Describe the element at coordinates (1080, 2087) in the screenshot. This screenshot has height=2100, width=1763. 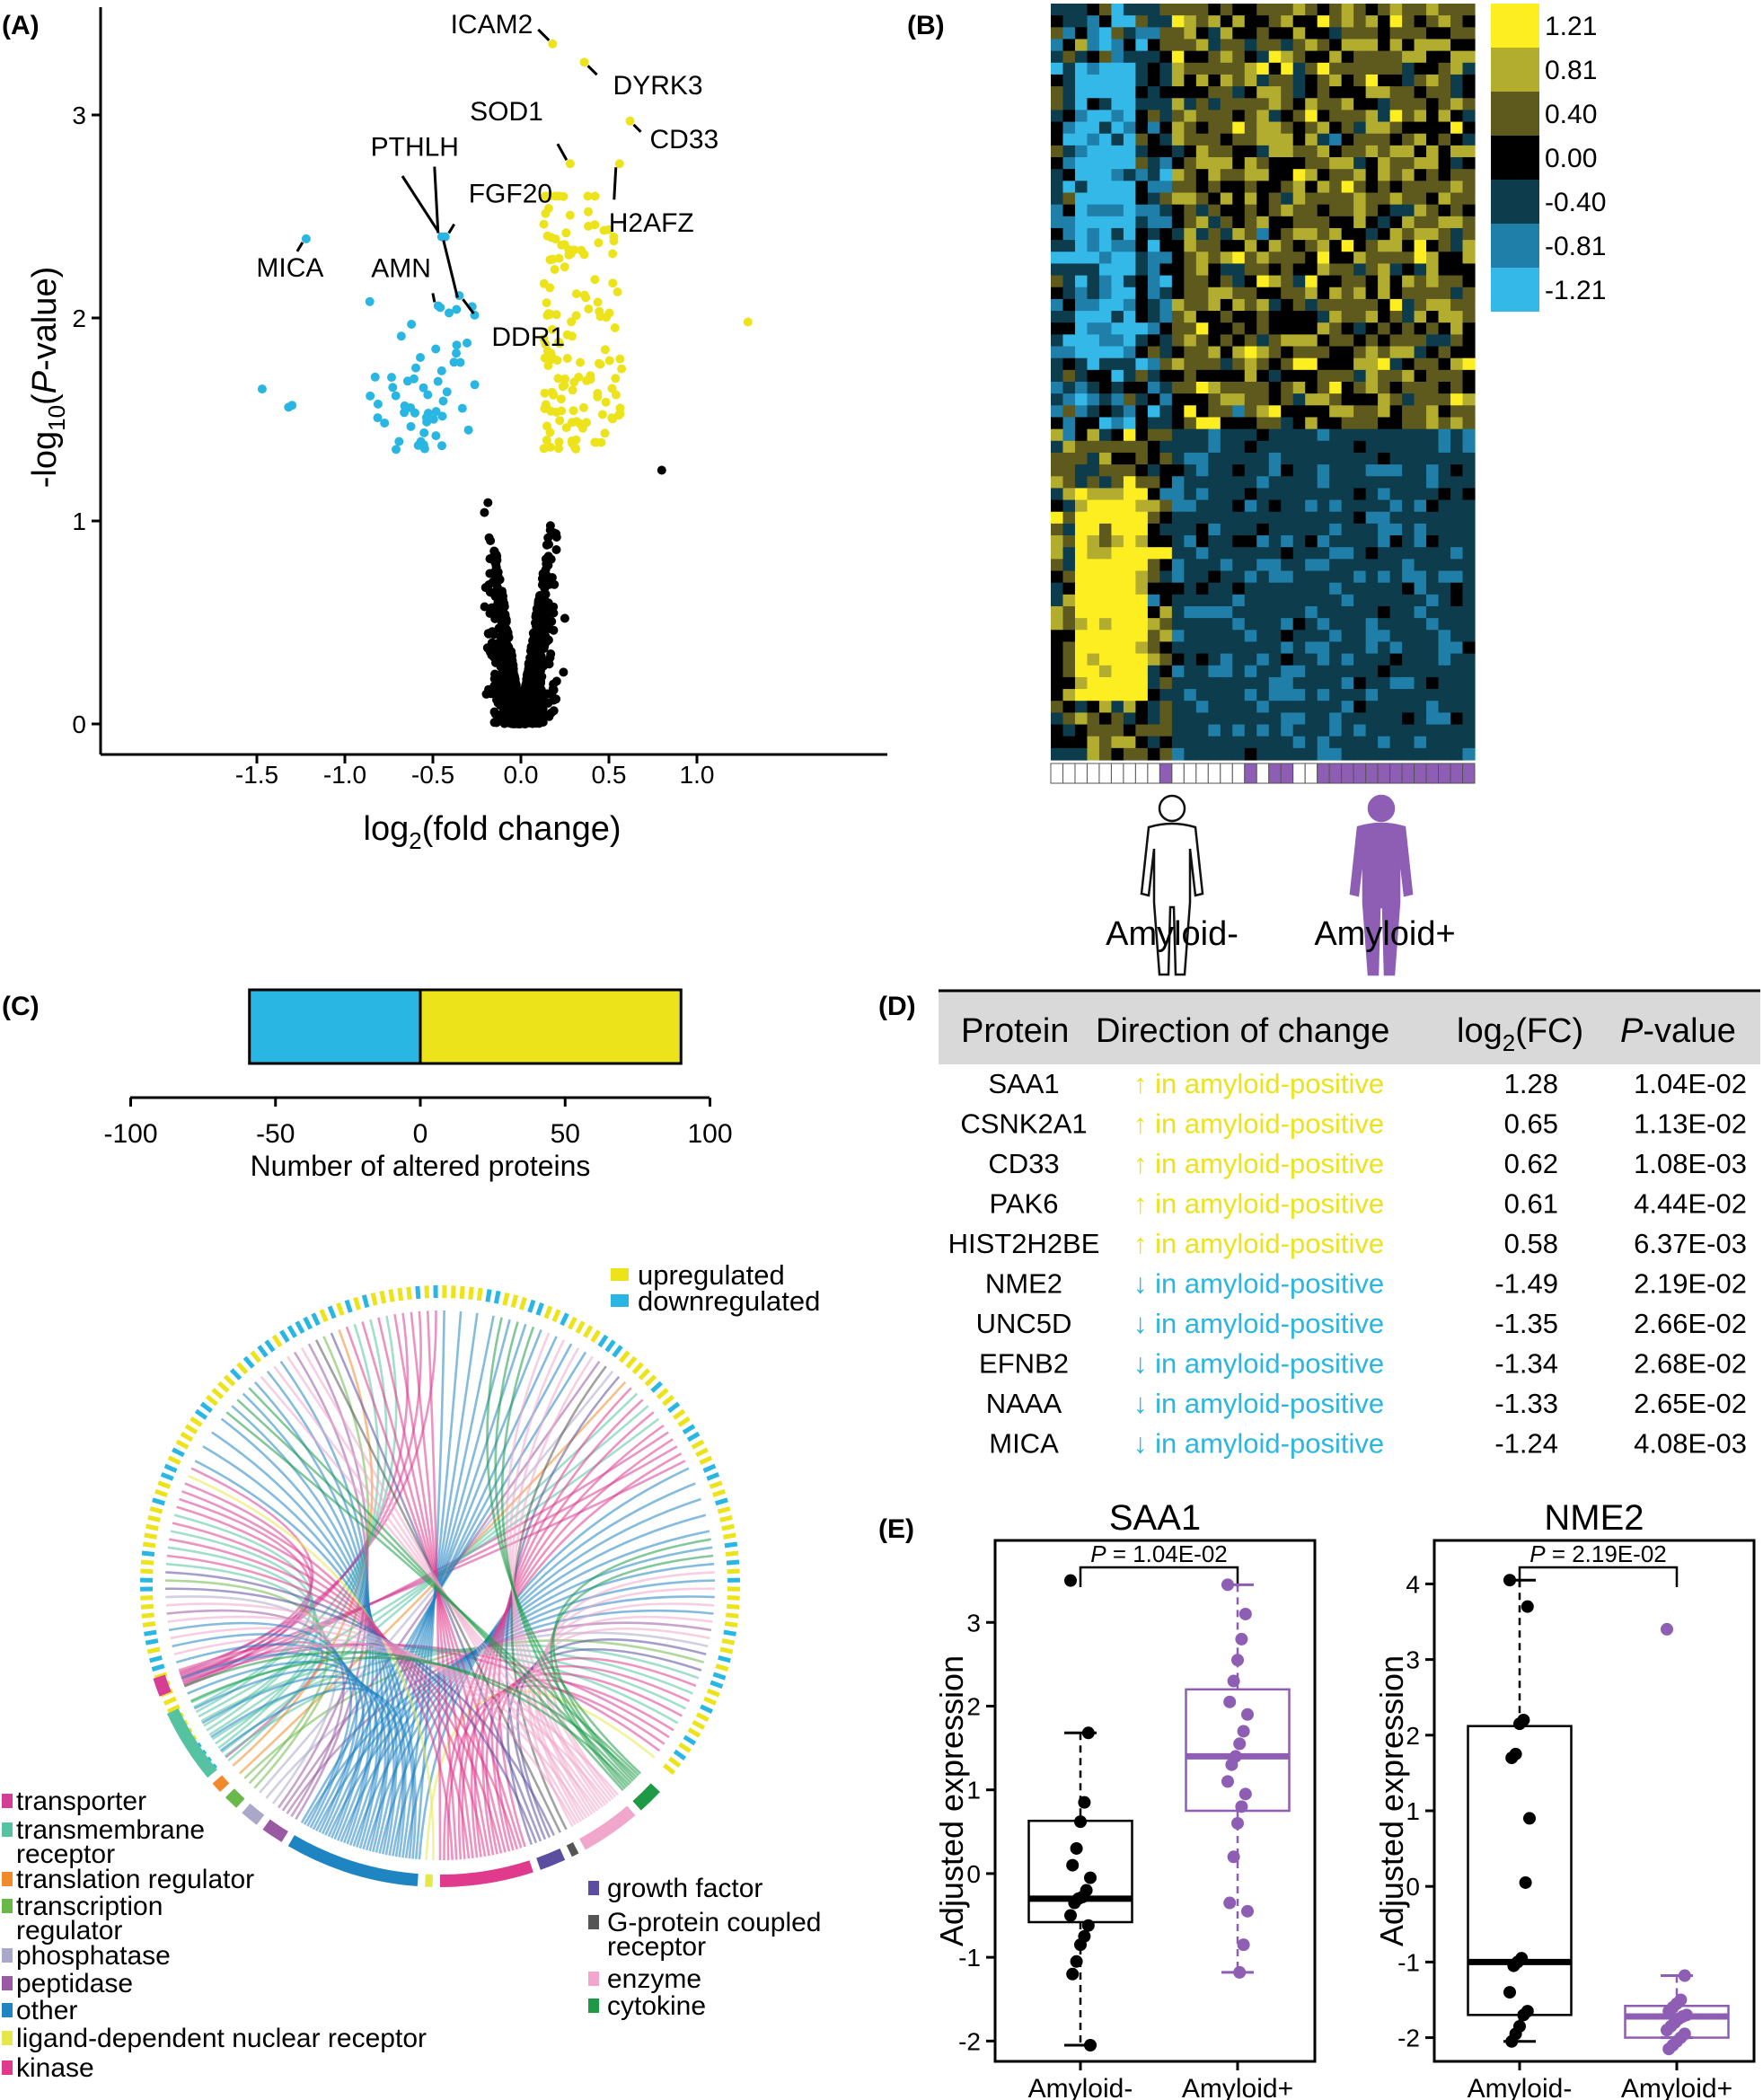
I see `boxplot-x-tick-label: Amyloid-` at that location.